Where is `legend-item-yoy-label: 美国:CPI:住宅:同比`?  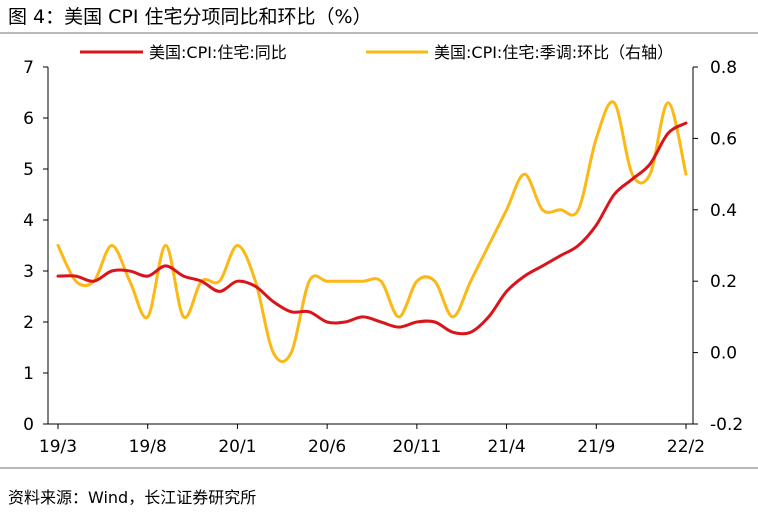 legend-item-yoy-label: 美国:CPI:住宅:同比 is located at coordinates (218, 52).